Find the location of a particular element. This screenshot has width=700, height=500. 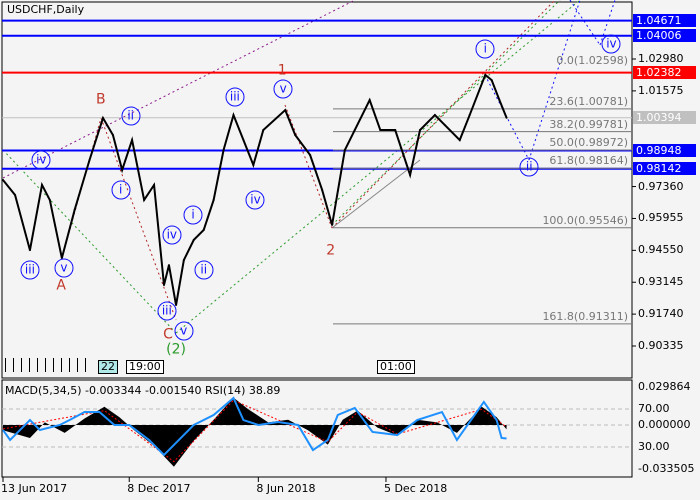

rsi-30-tick: 30.00 is located at coordinates (654, 446).